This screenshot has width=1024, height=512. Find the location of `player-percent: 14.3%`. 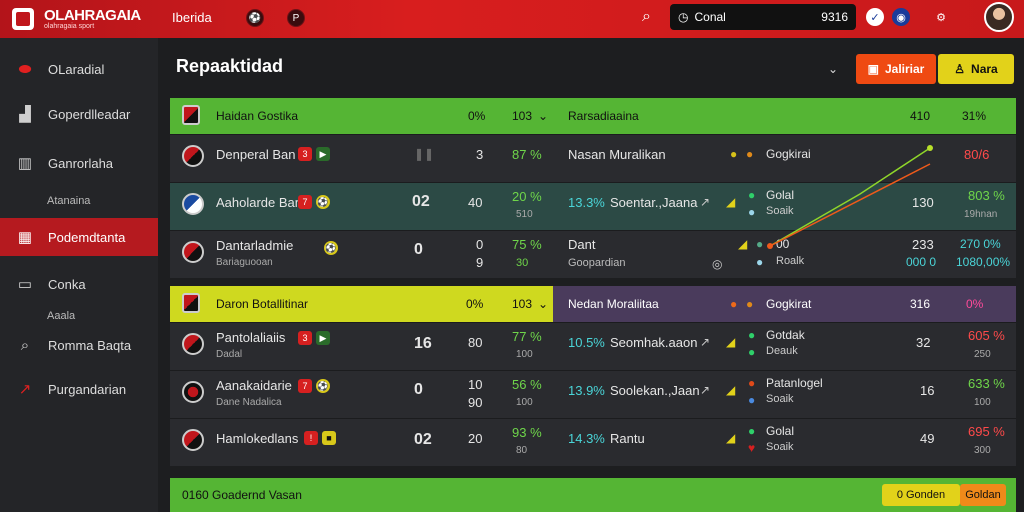

player-percent: 14.3% is located at coordinates (586, 438).